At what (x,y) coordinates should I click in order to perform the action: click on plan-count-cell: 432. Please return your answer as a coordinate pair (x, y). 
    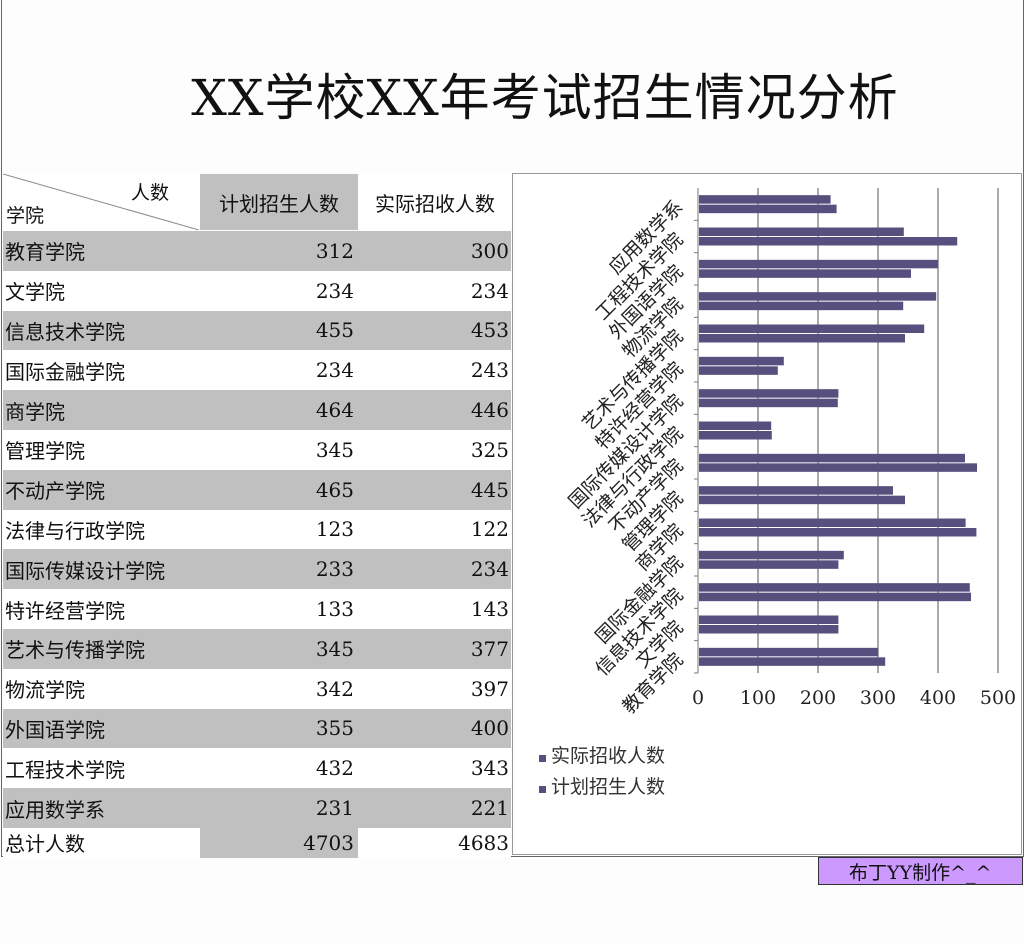
    Looking at the image, I should click on (279, 768).